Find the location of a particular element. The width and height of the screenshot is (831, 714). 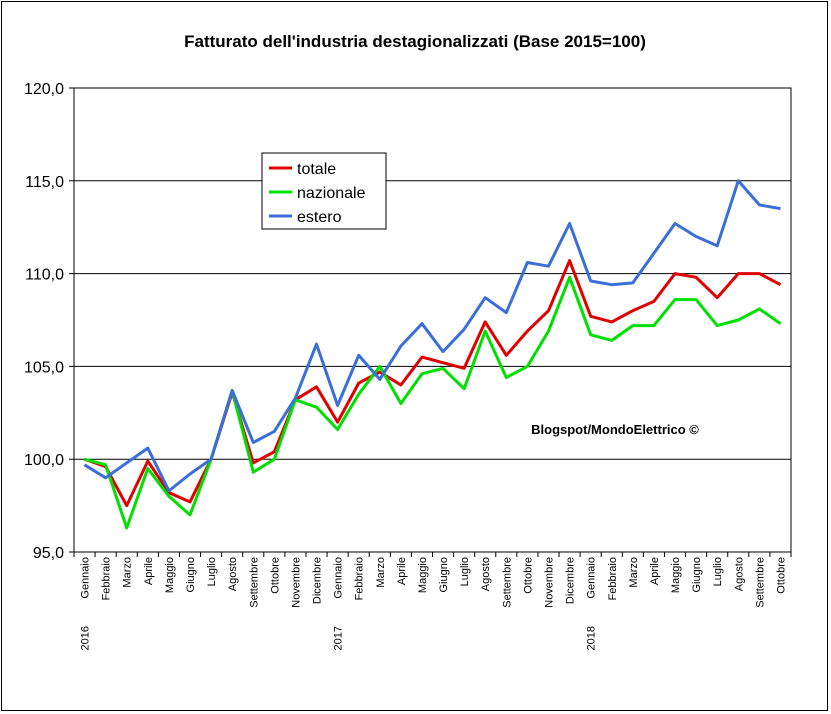

legend-label-estero: estero is located at coordinates (319, 217).